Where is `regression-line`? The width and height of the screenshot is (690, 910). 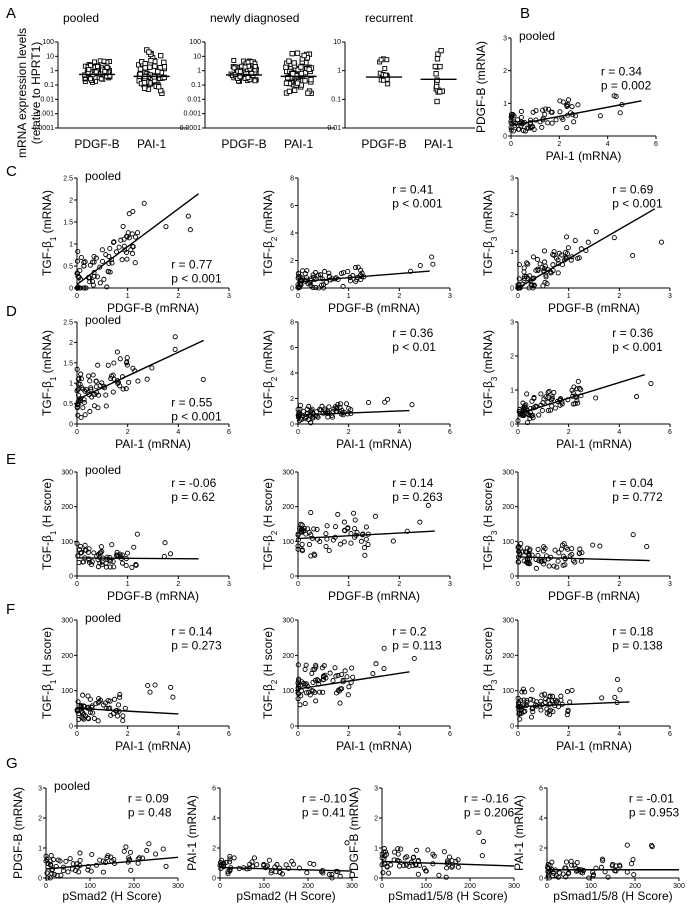 regression-line is located at coordinates (366, 535).